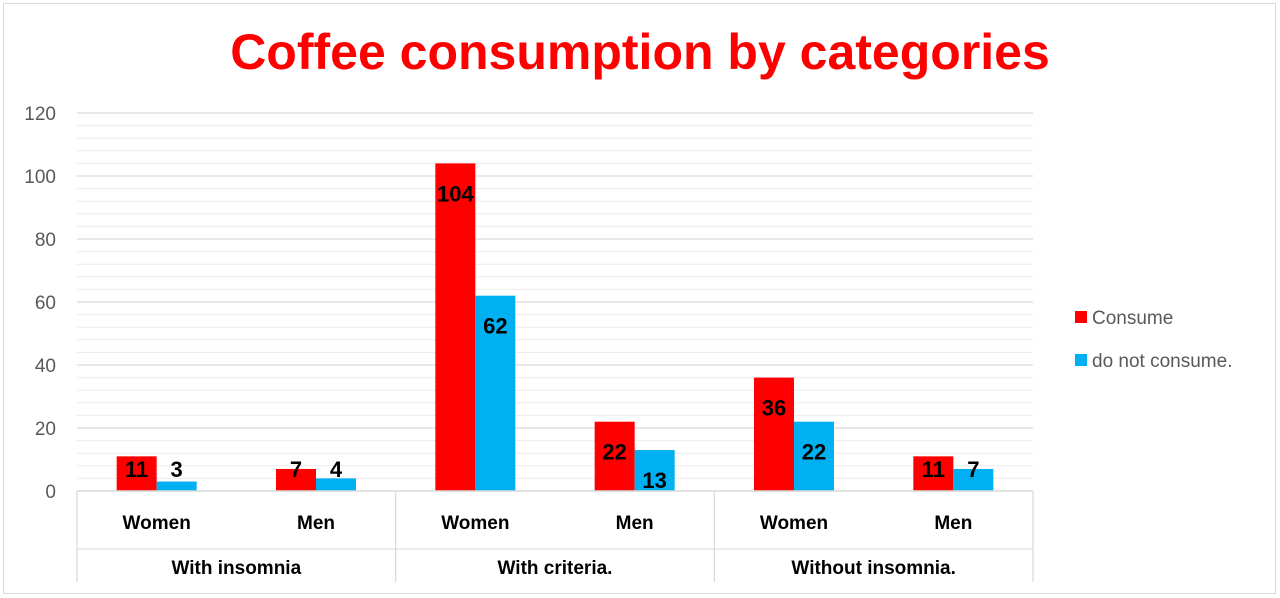  I want to click on data-label: 62, so click(495, 326).